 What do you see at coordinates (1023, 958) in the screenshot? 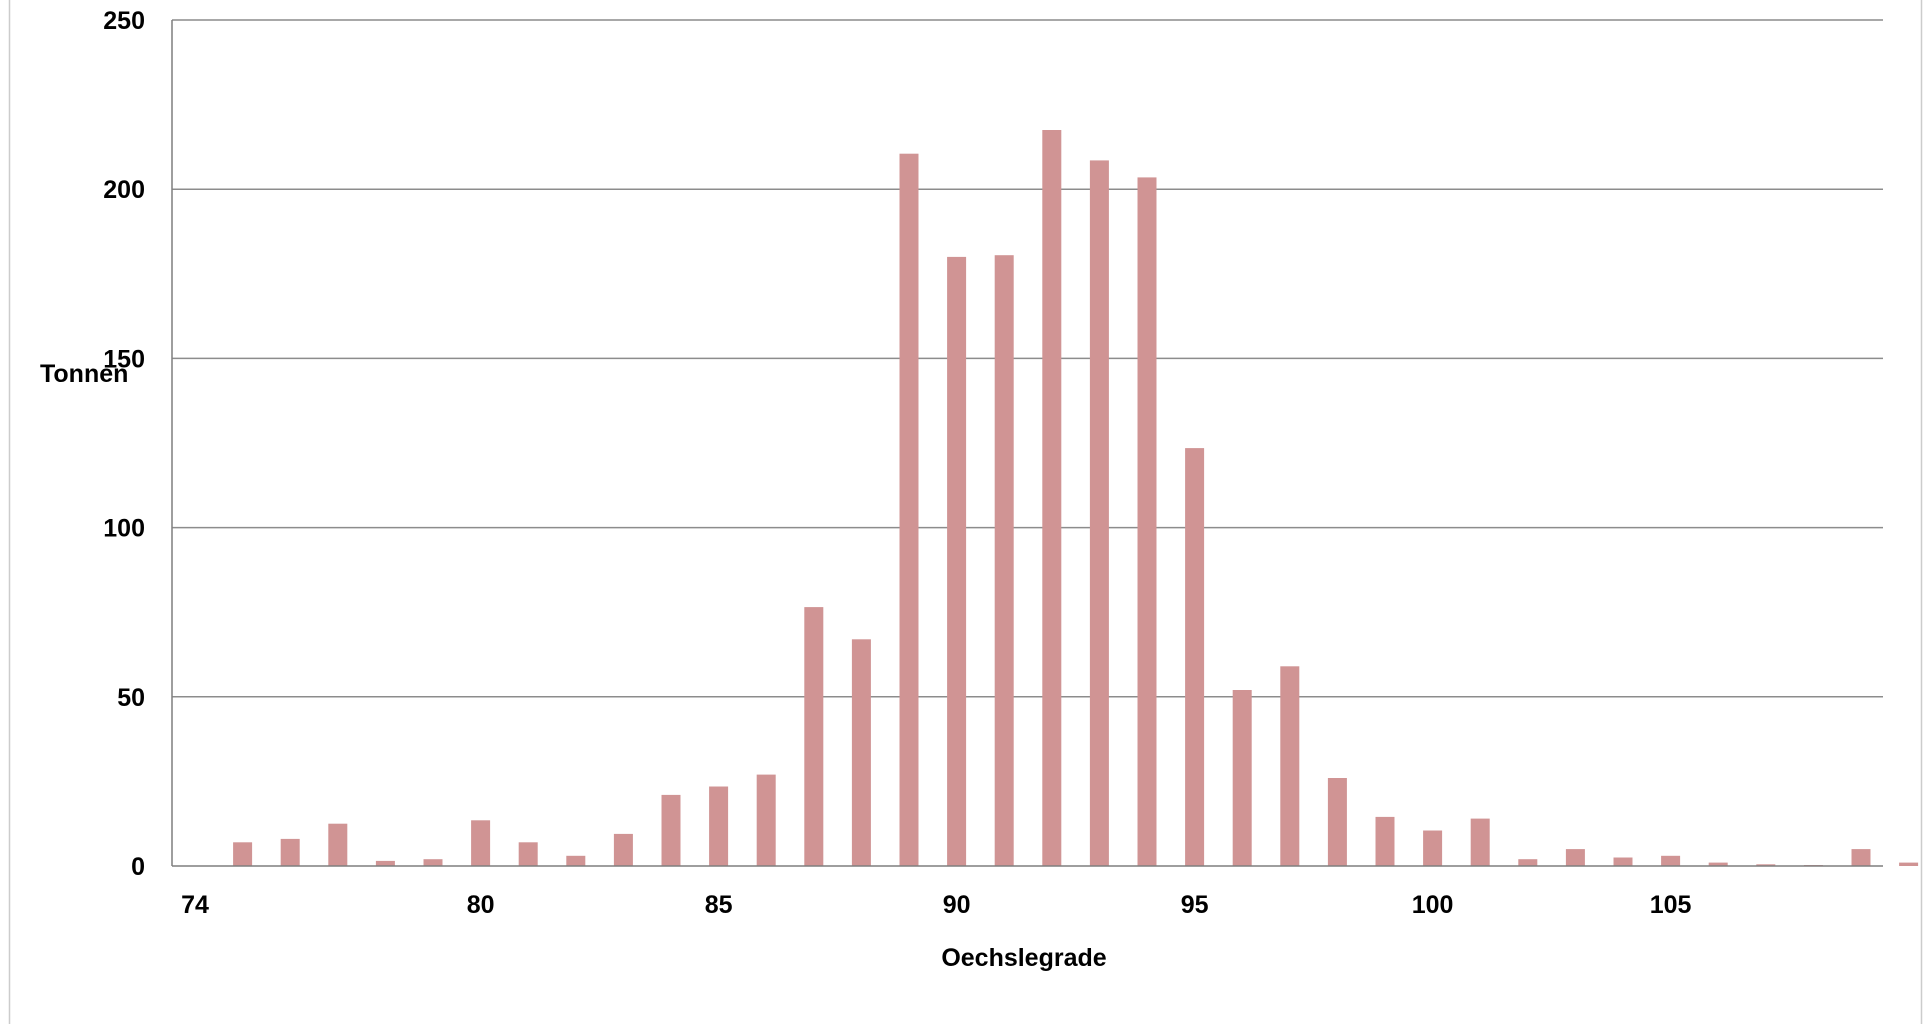
I see `x-axis-title: Oechslegrade` at bounding box center [1023, 958].